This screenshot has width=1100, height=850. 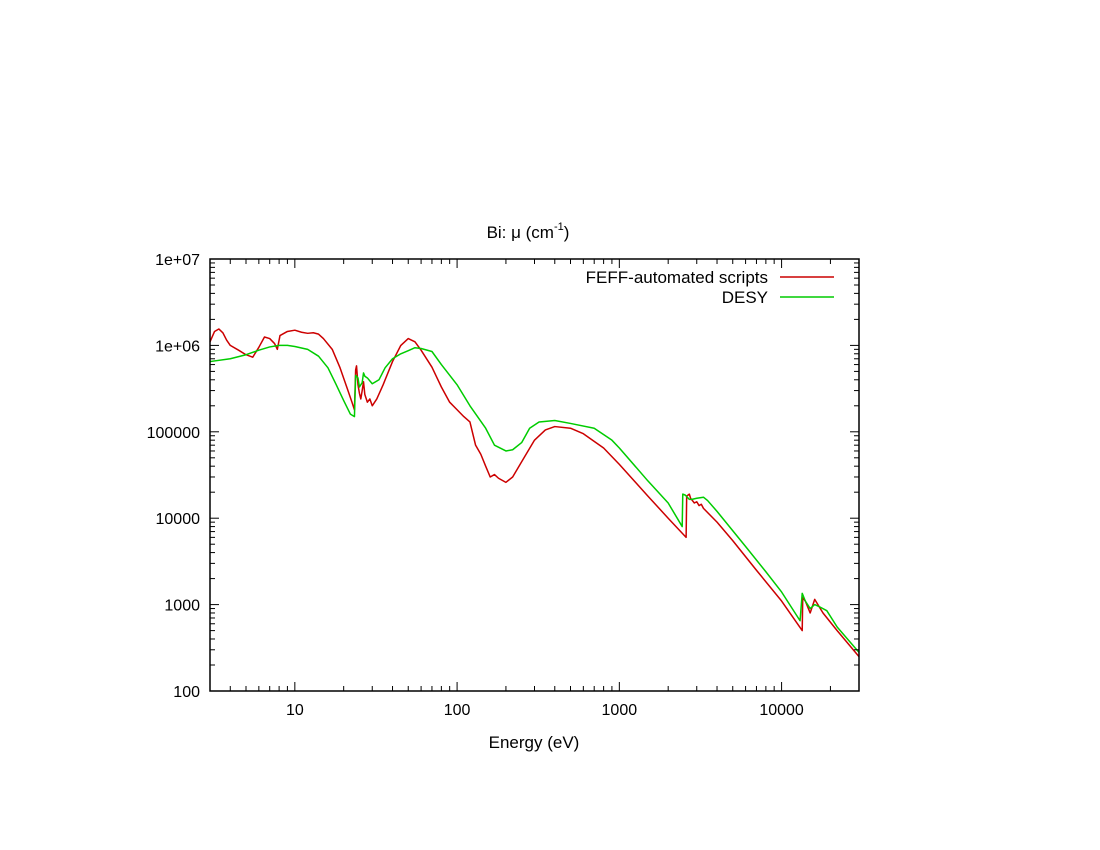 What do you see at coordinates (559, 227) in the screenshot?
I see `chart-title-sup: -1` at bounding box center [559, 227].